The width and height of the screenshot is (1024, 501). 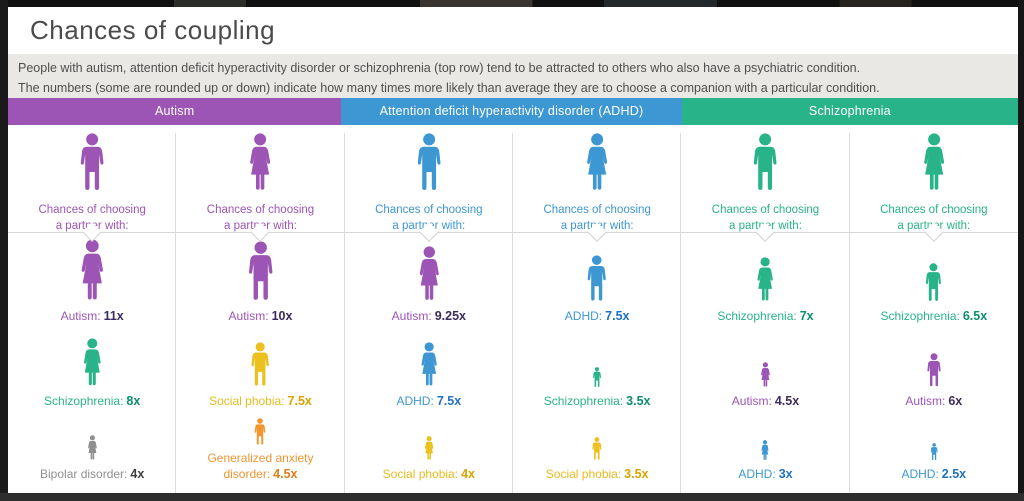 What do you see at coordinates (597, 474) in the screenshot?
I see `partner-label: Social phobia: 3.5x` at bounding box center [597, 474].